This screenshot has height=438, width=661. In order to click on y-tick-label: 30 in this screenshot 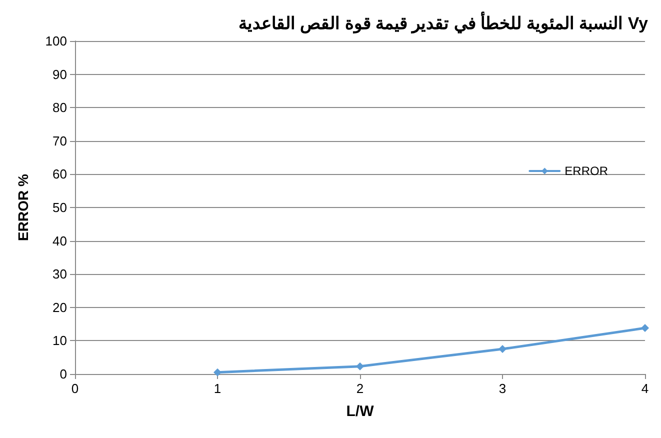, I will do `click(59, 274)`.